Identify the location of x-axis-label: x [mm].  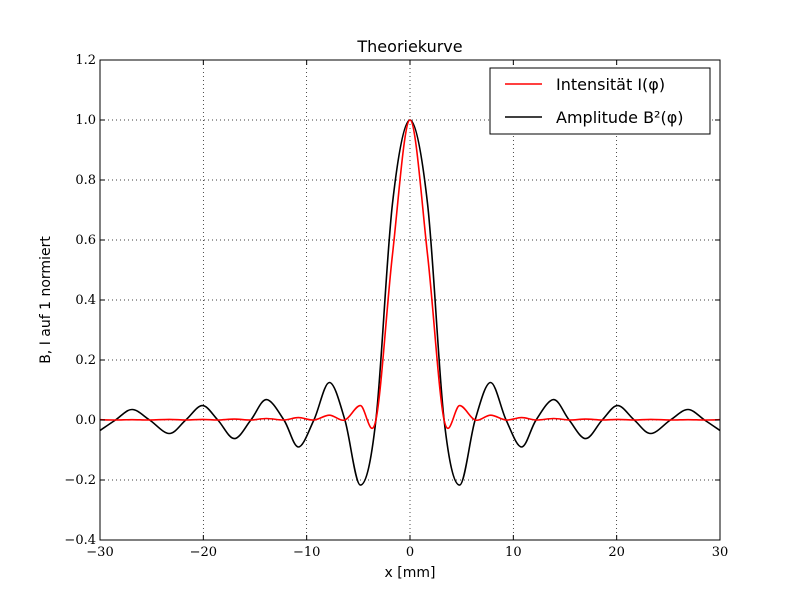
(410, 573).